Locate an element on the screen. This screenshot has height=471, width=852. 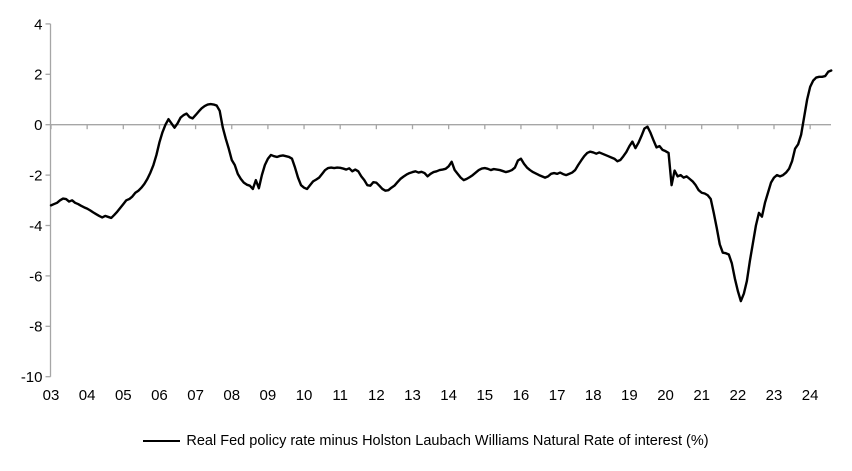
x-tick-label: 05 is located at coordinates (123, 395).